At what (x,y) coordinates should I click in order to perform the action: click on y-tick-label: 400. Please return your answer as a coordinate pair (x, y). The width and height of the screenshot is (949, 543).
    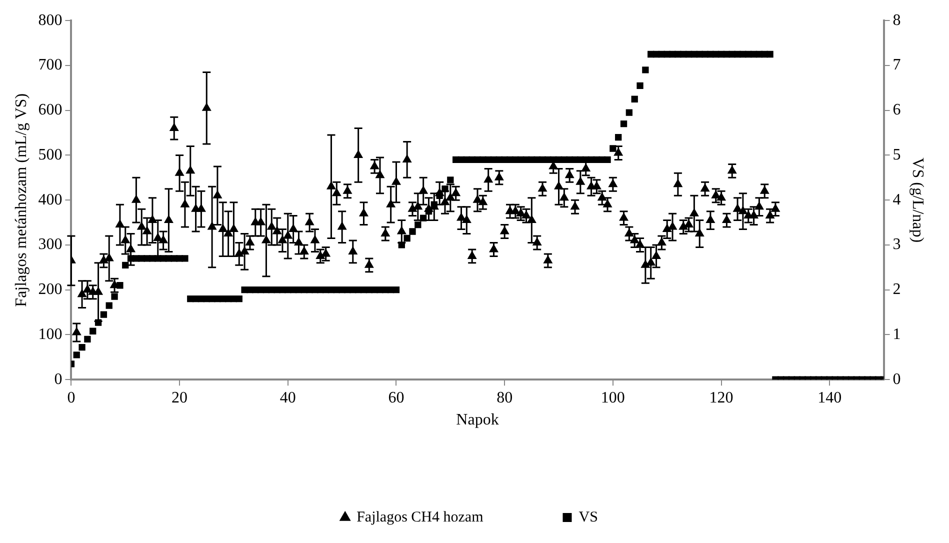
    Looking at the image, I should click on (50, 199).